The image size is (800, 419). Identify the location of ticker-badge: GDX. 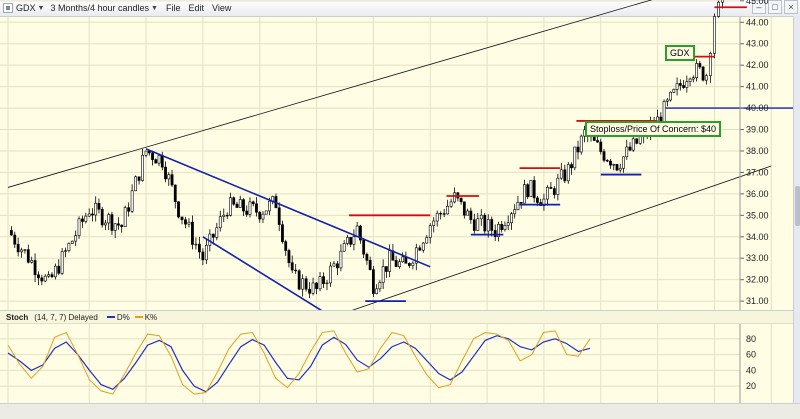
(680, 53).